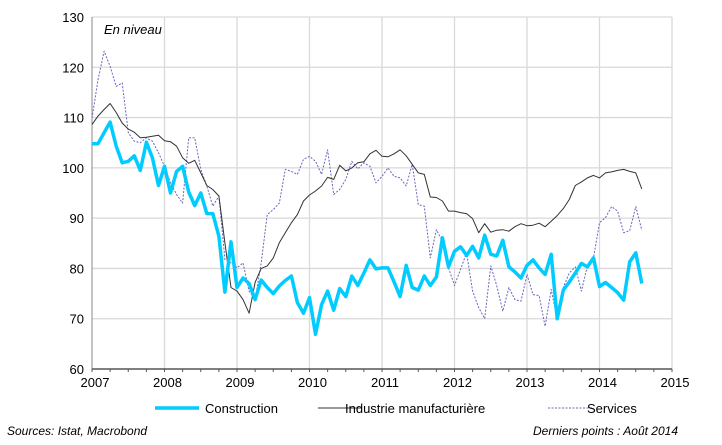 This screenshot has height=445, width=722. What do you see at coordinates (77, 268) in the screenshot?
I see `y-tick-label: 80` at bounding box center [77, 268].